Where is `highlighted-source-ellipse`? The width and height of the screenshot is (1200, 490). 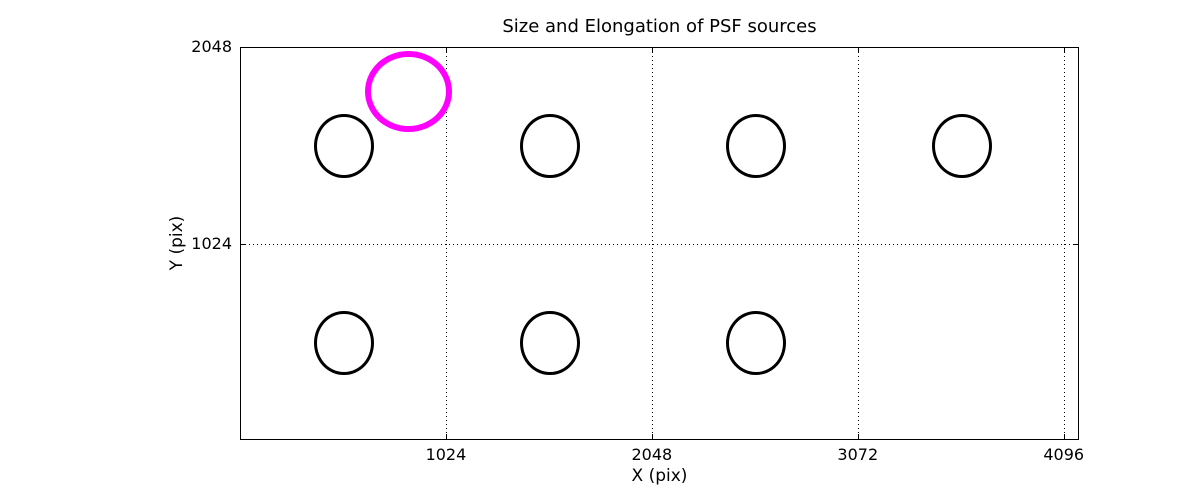
highlighted-source-ellipse is located at coordinates (409, 92).